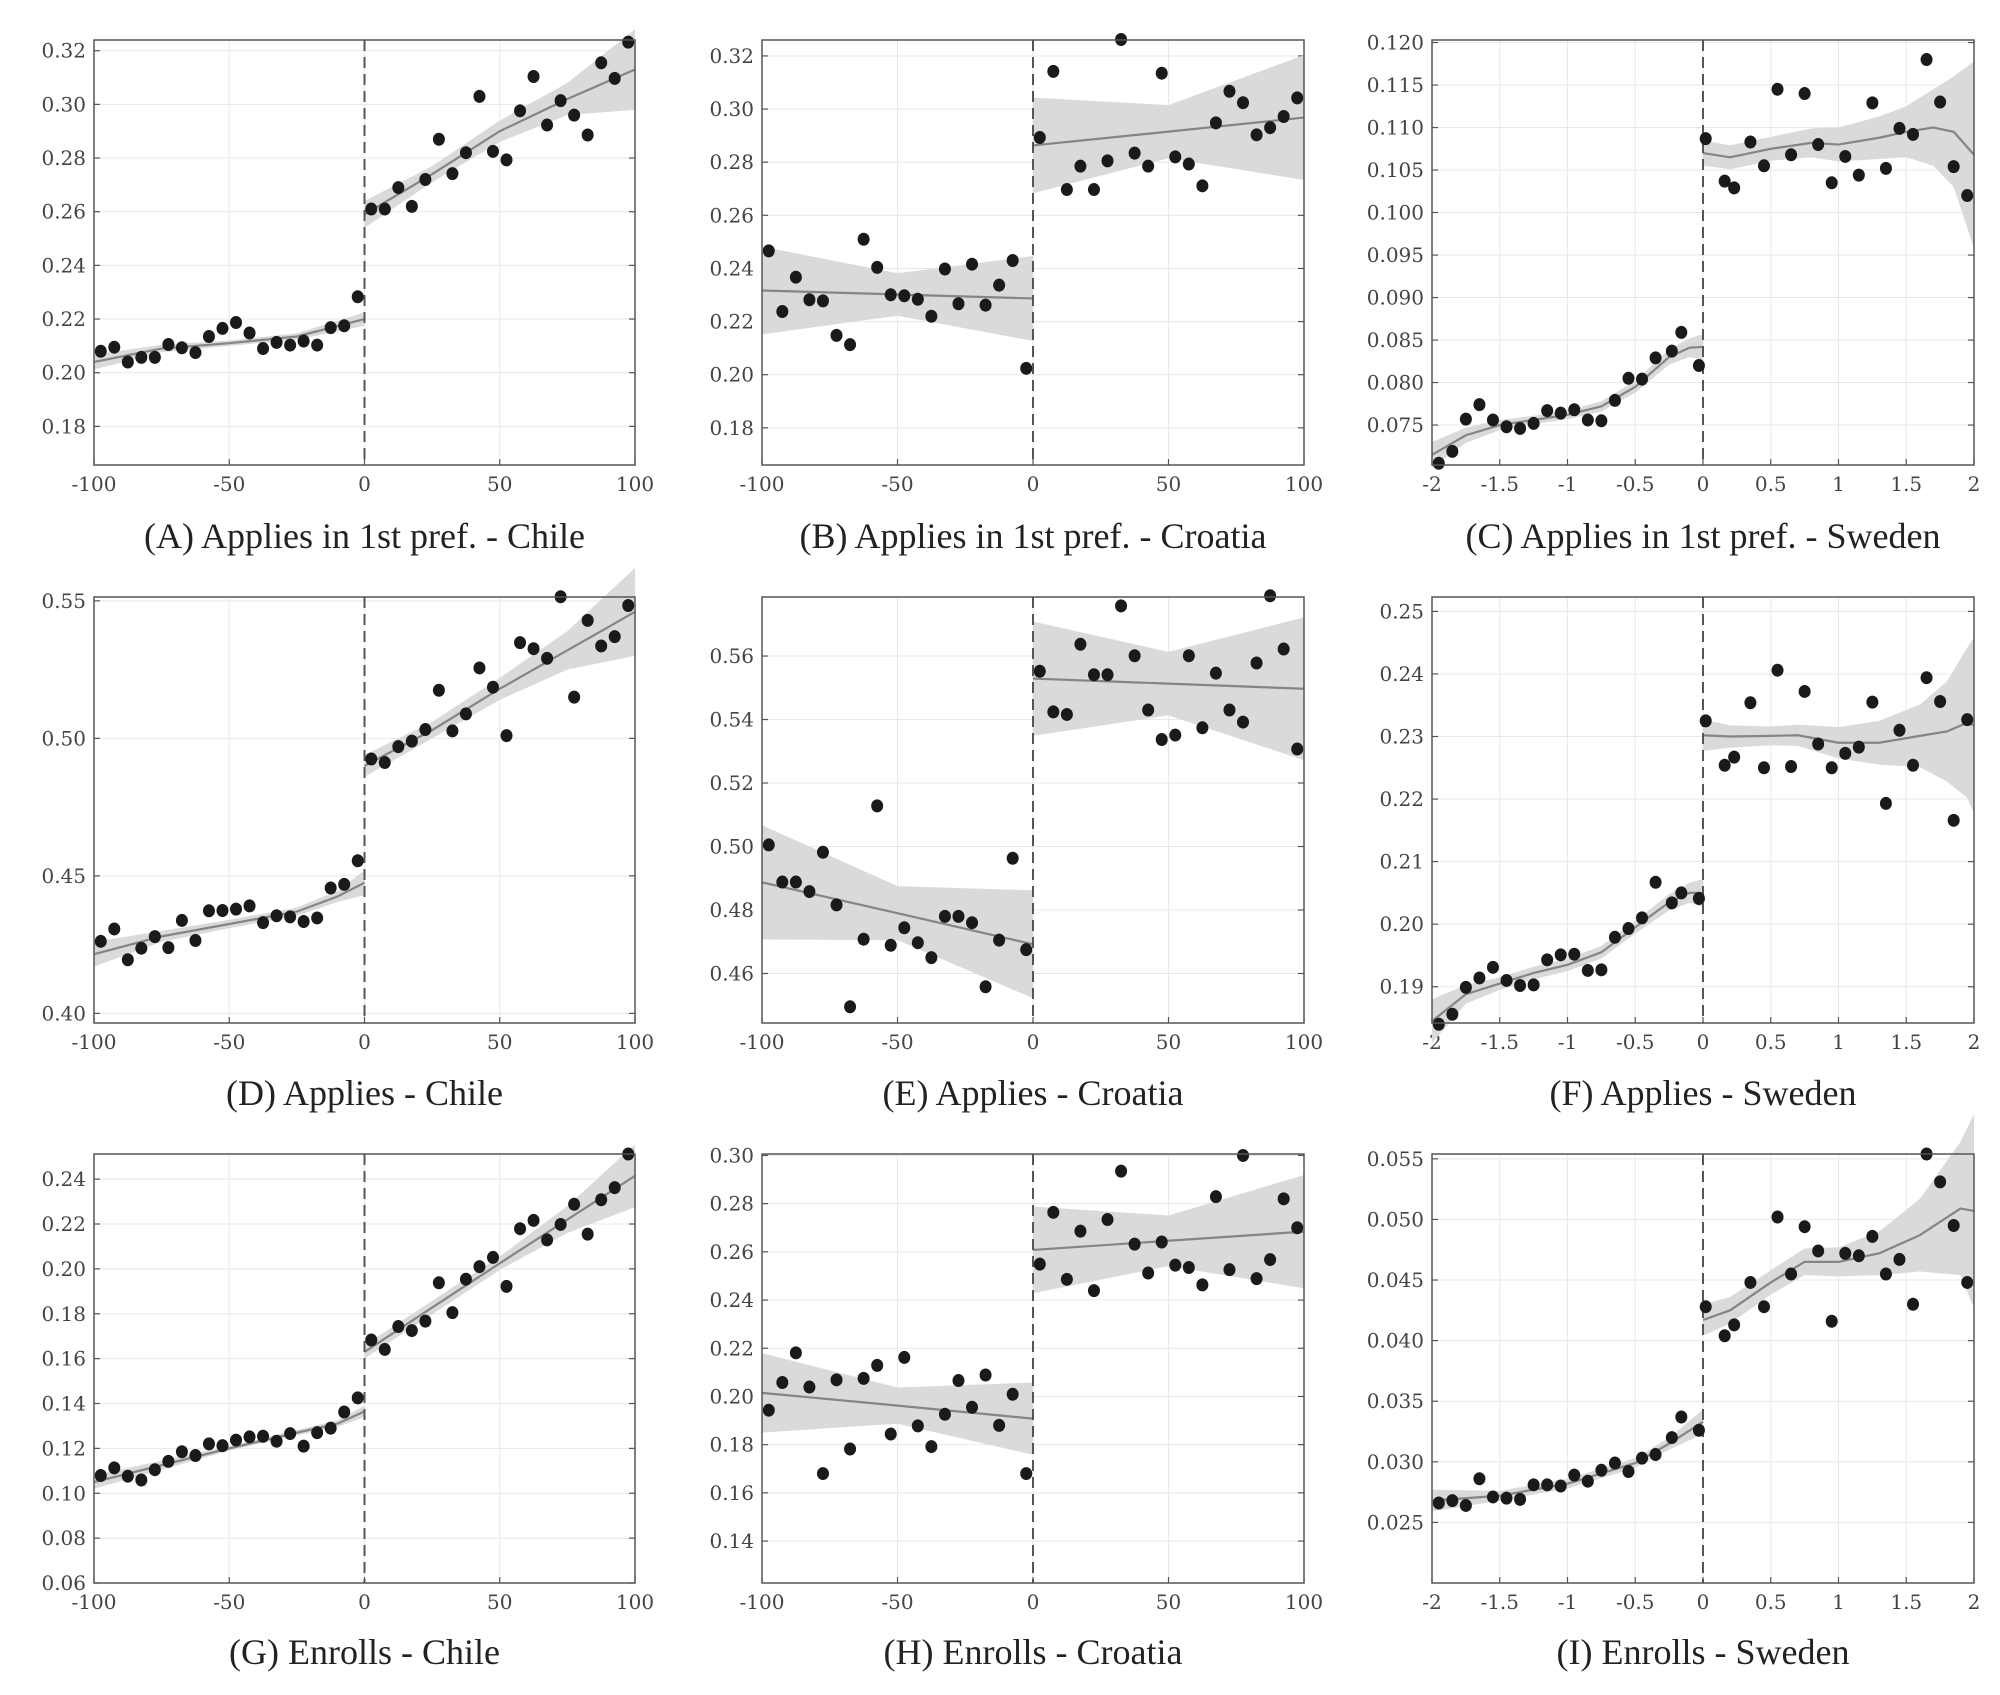  What do you see at coordinates (364, 1602) in the screenshot?
I see `x-tick-label: 0` at bounding box center [364, 1602].